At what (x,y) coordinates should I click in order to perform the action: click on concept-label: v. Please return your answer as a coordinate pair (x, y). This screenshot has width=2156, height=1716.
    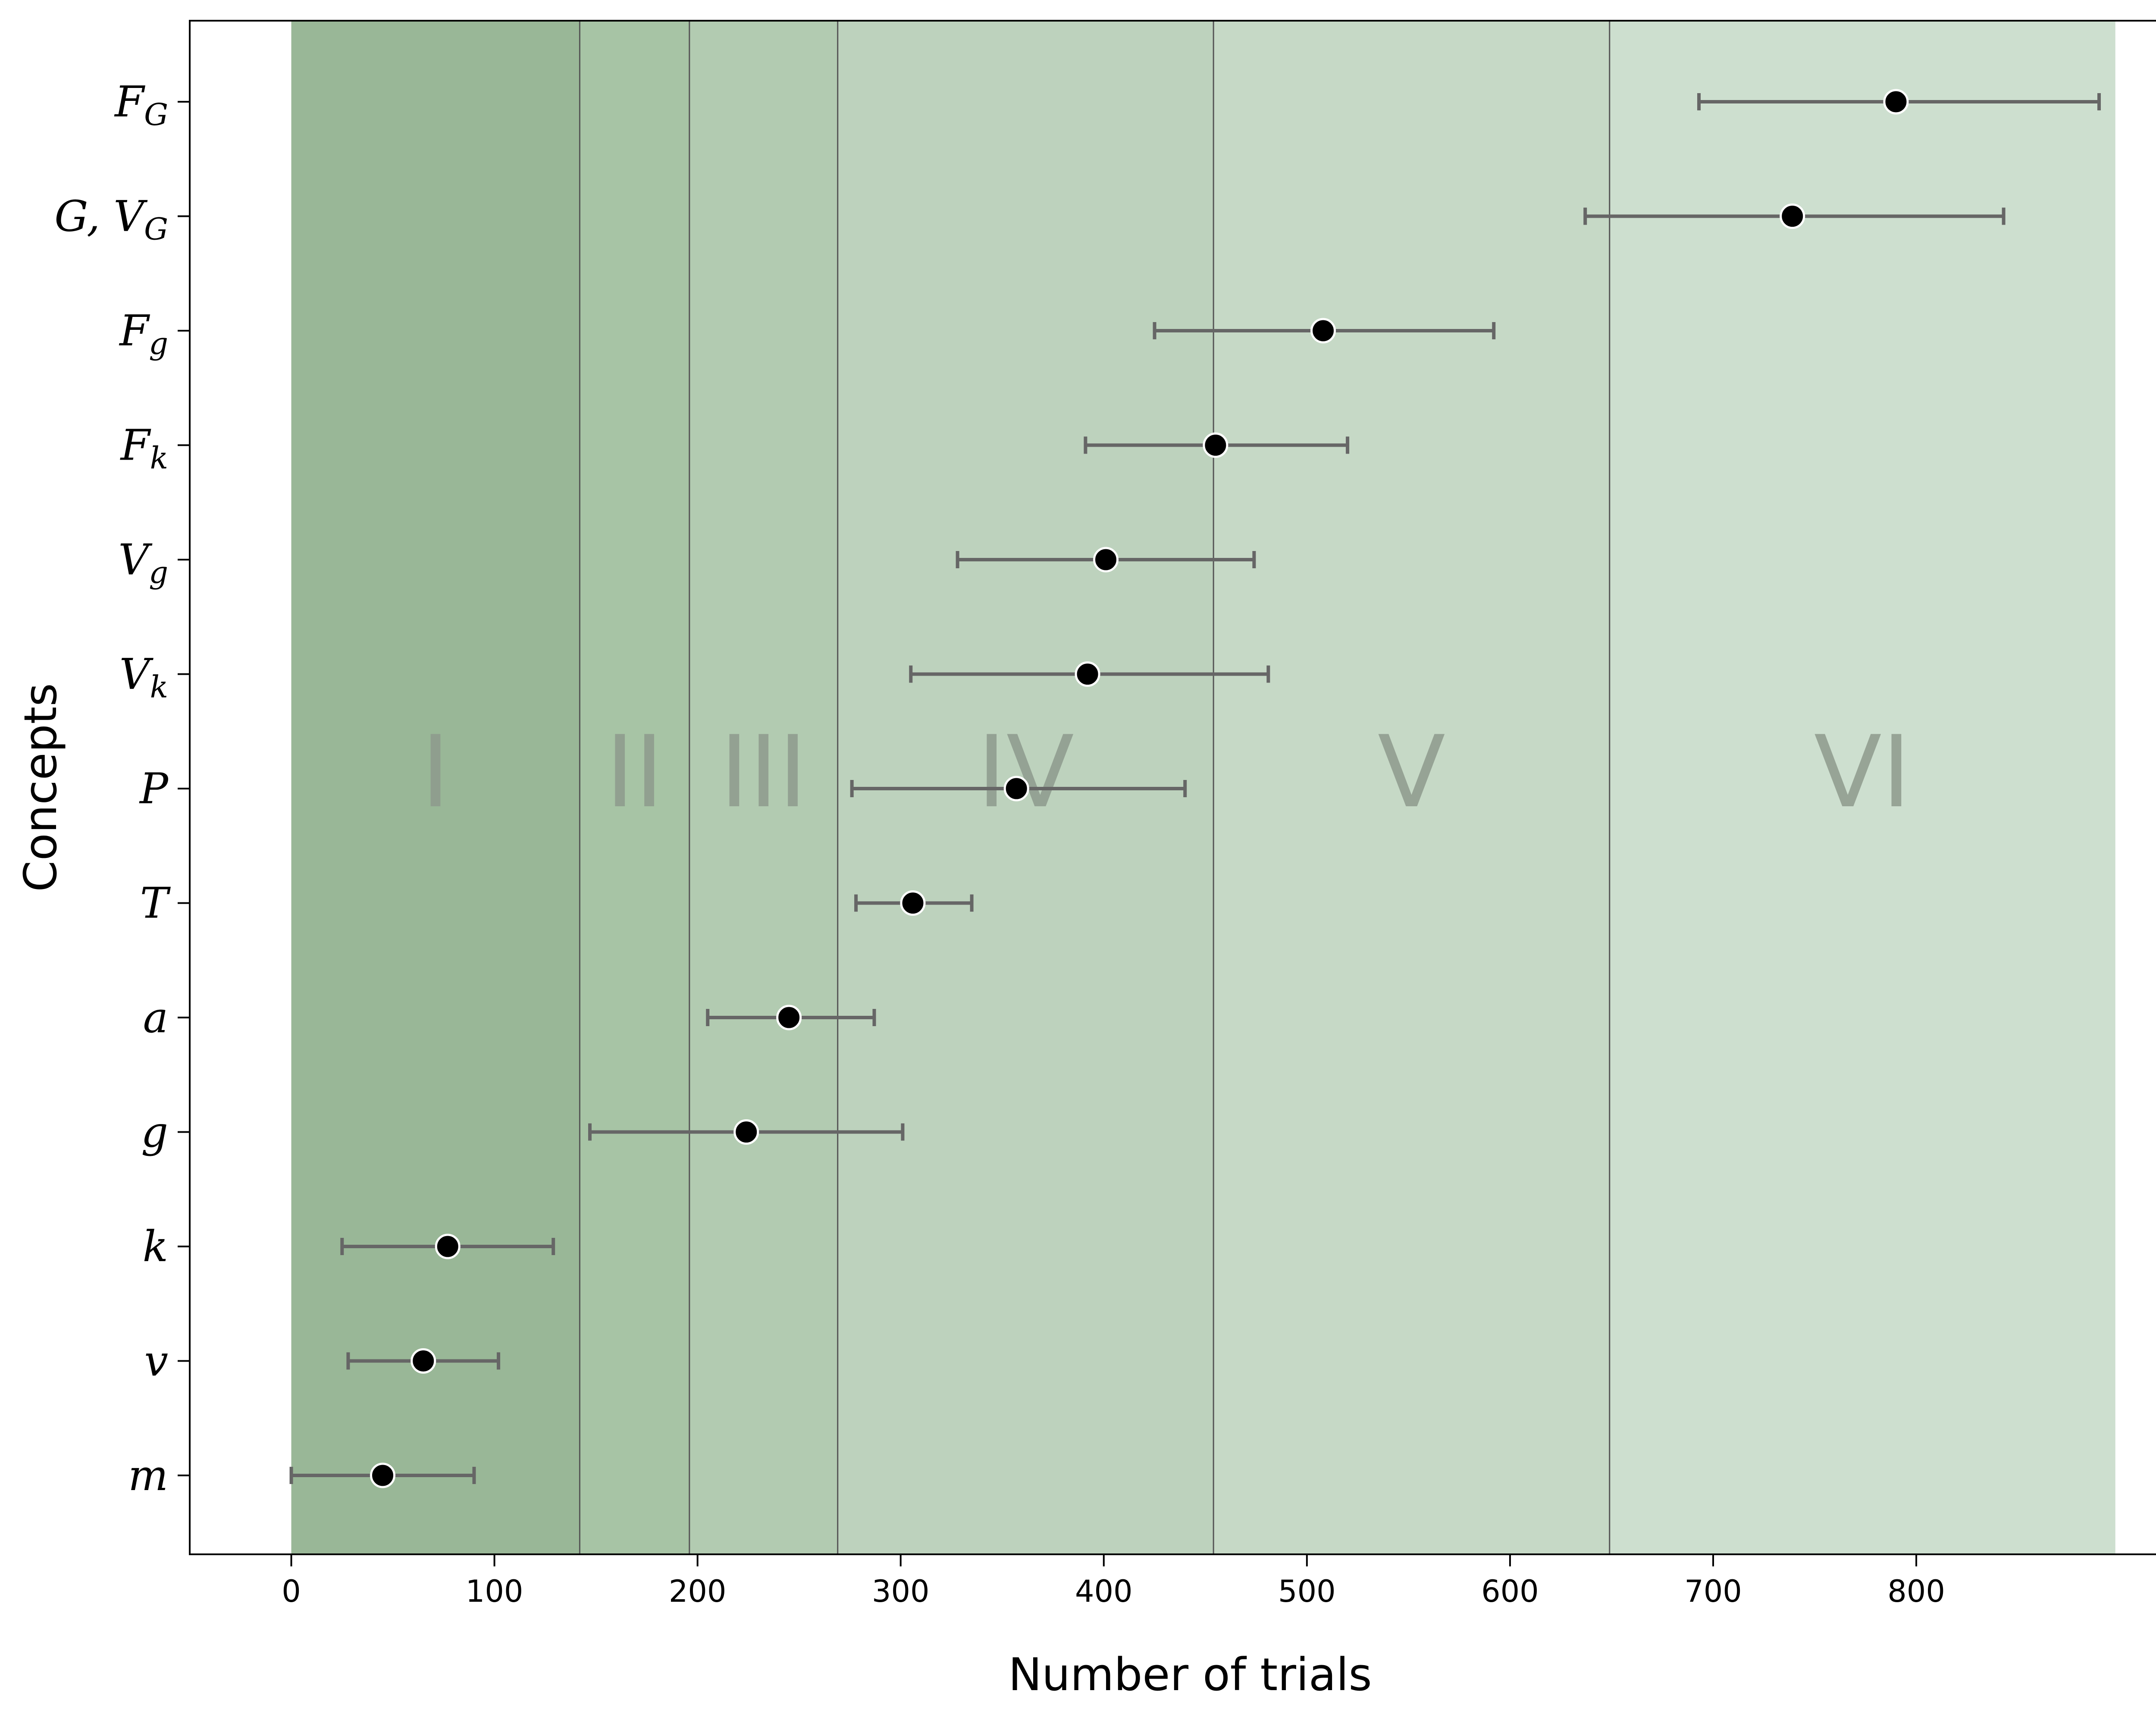
    Looking at the image, I should click on (156, 1361).